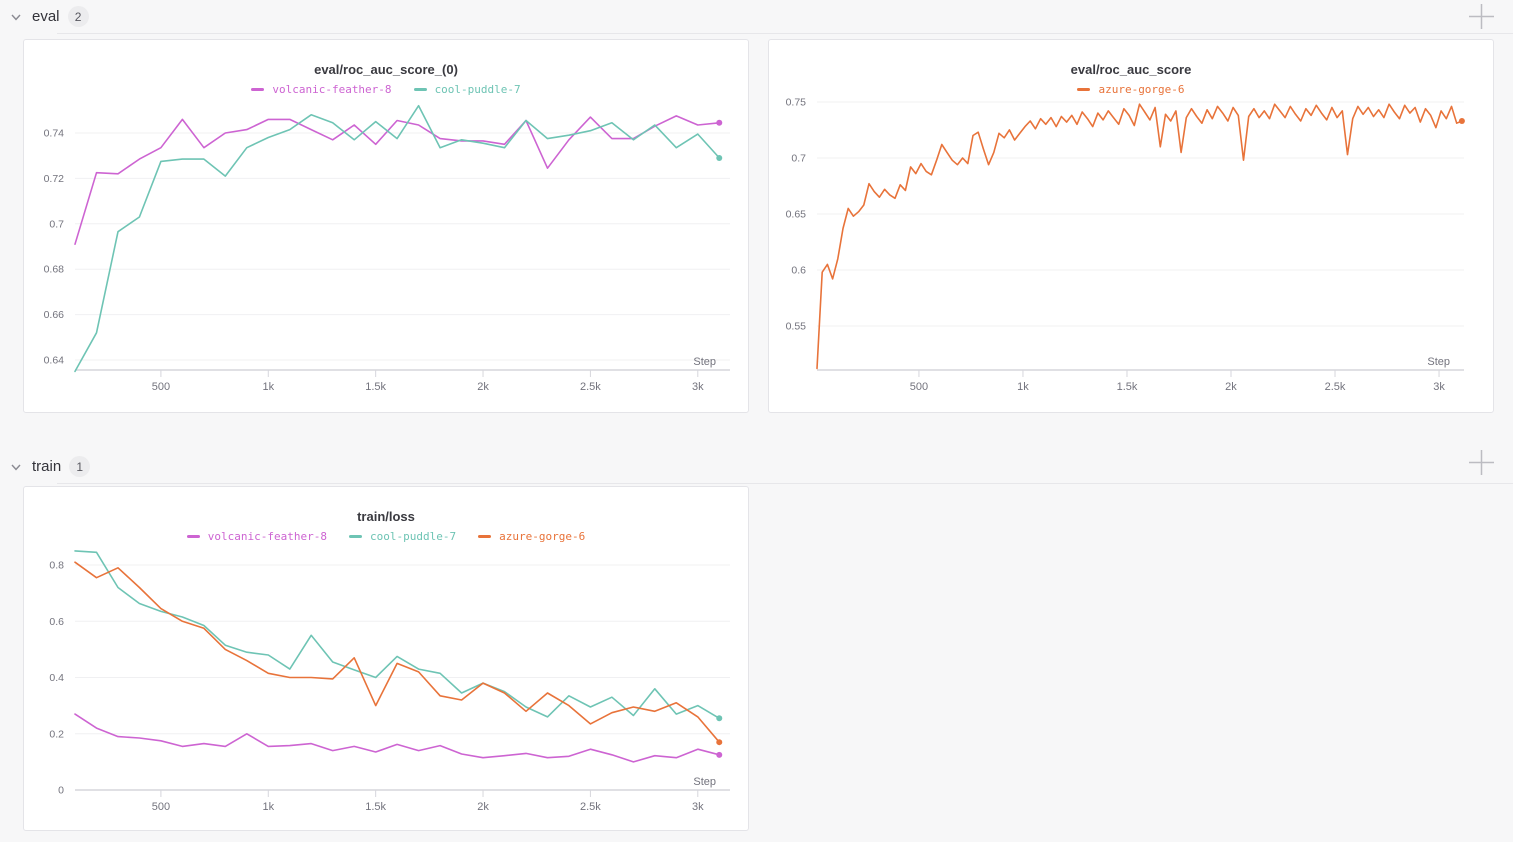 The image size is (1513, 842). Describe the element at coordinates (46, 16) in the screenshot. I see `section-title: eval` at that location.